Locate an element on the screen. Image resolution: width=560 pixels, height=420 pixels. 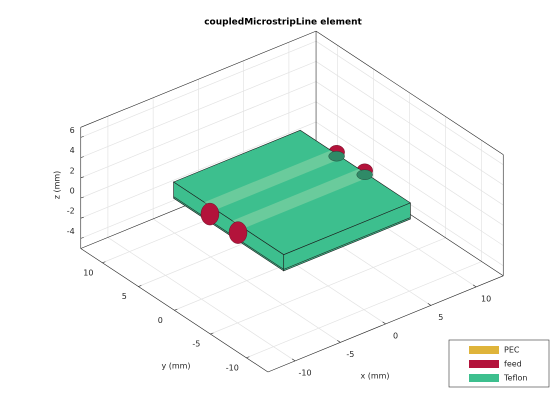
y-tick-label: 10 is located at coordinates (88, 272).